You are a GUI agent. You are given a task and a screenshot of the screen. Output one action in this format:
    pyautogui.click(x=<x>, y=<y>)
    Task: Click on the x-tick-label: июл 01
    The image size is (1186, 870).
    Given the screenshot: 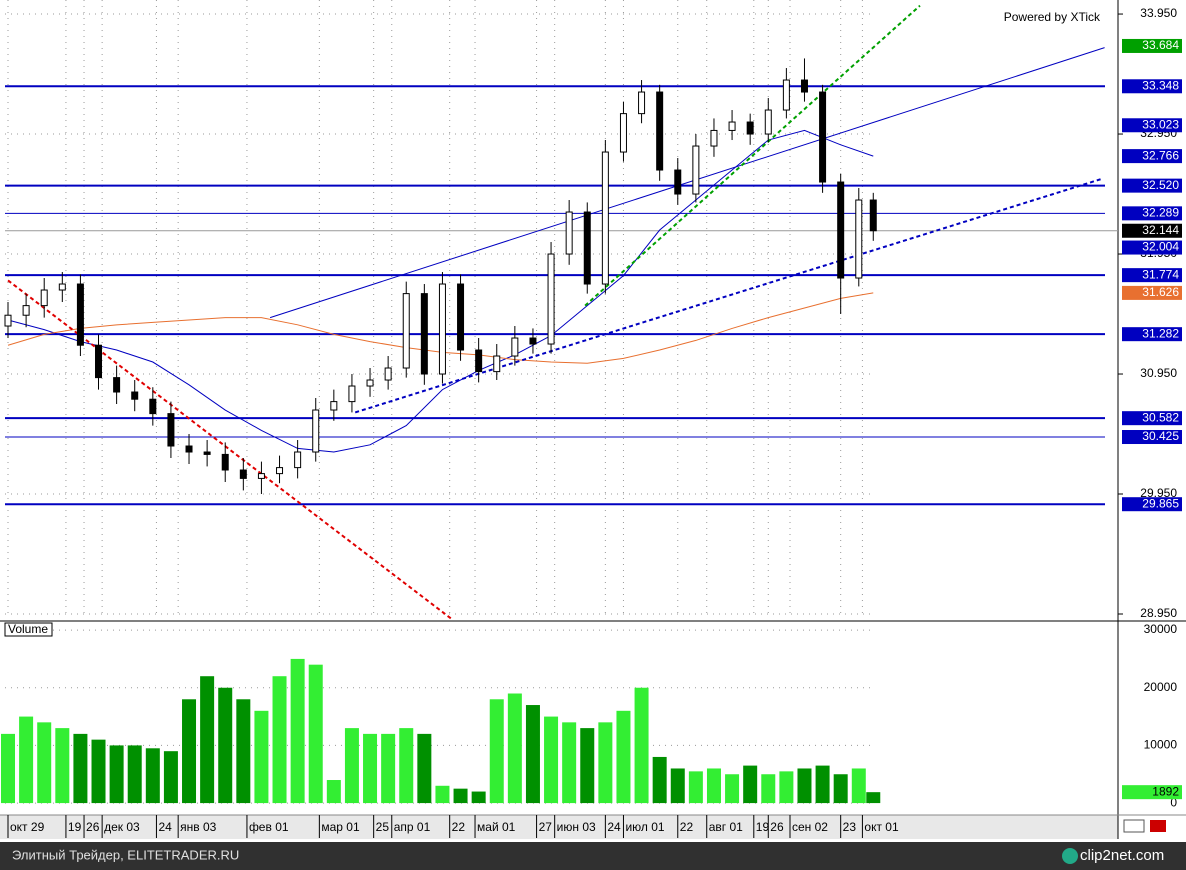 What is the action you would take?
    pyautogui.click(x=644, y=827)
    